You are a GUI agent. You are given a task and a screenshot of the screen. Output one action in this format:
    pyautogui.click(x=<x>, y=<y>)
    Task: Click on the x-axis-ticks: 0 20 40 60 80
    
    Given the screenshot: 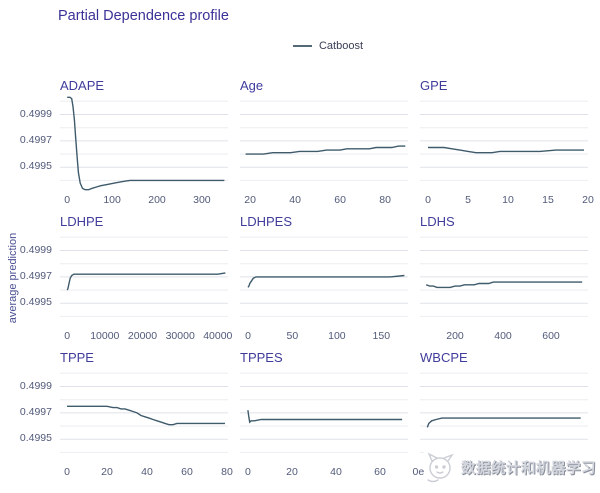 What is the action you would take?
    pyautogui.click(x=146, y=474)
    